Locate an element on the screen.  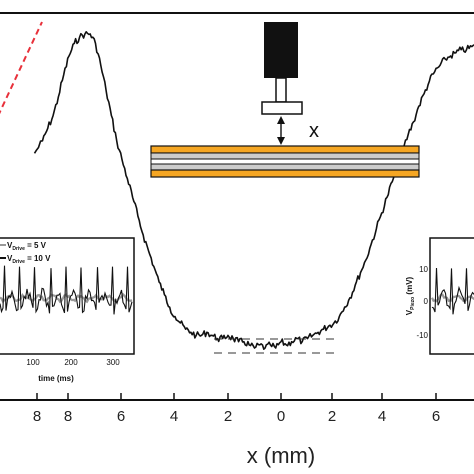
left-inset-xlabel: time (ms) is located at coordinates (56, 378).